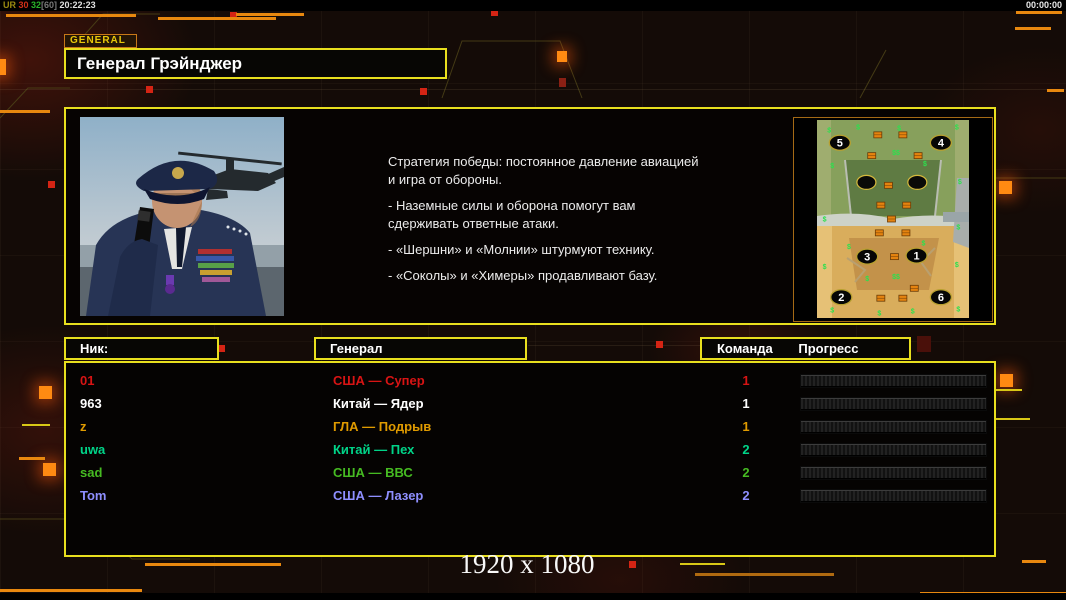  I want to click on start-position-number: 5, so click(840, 144).